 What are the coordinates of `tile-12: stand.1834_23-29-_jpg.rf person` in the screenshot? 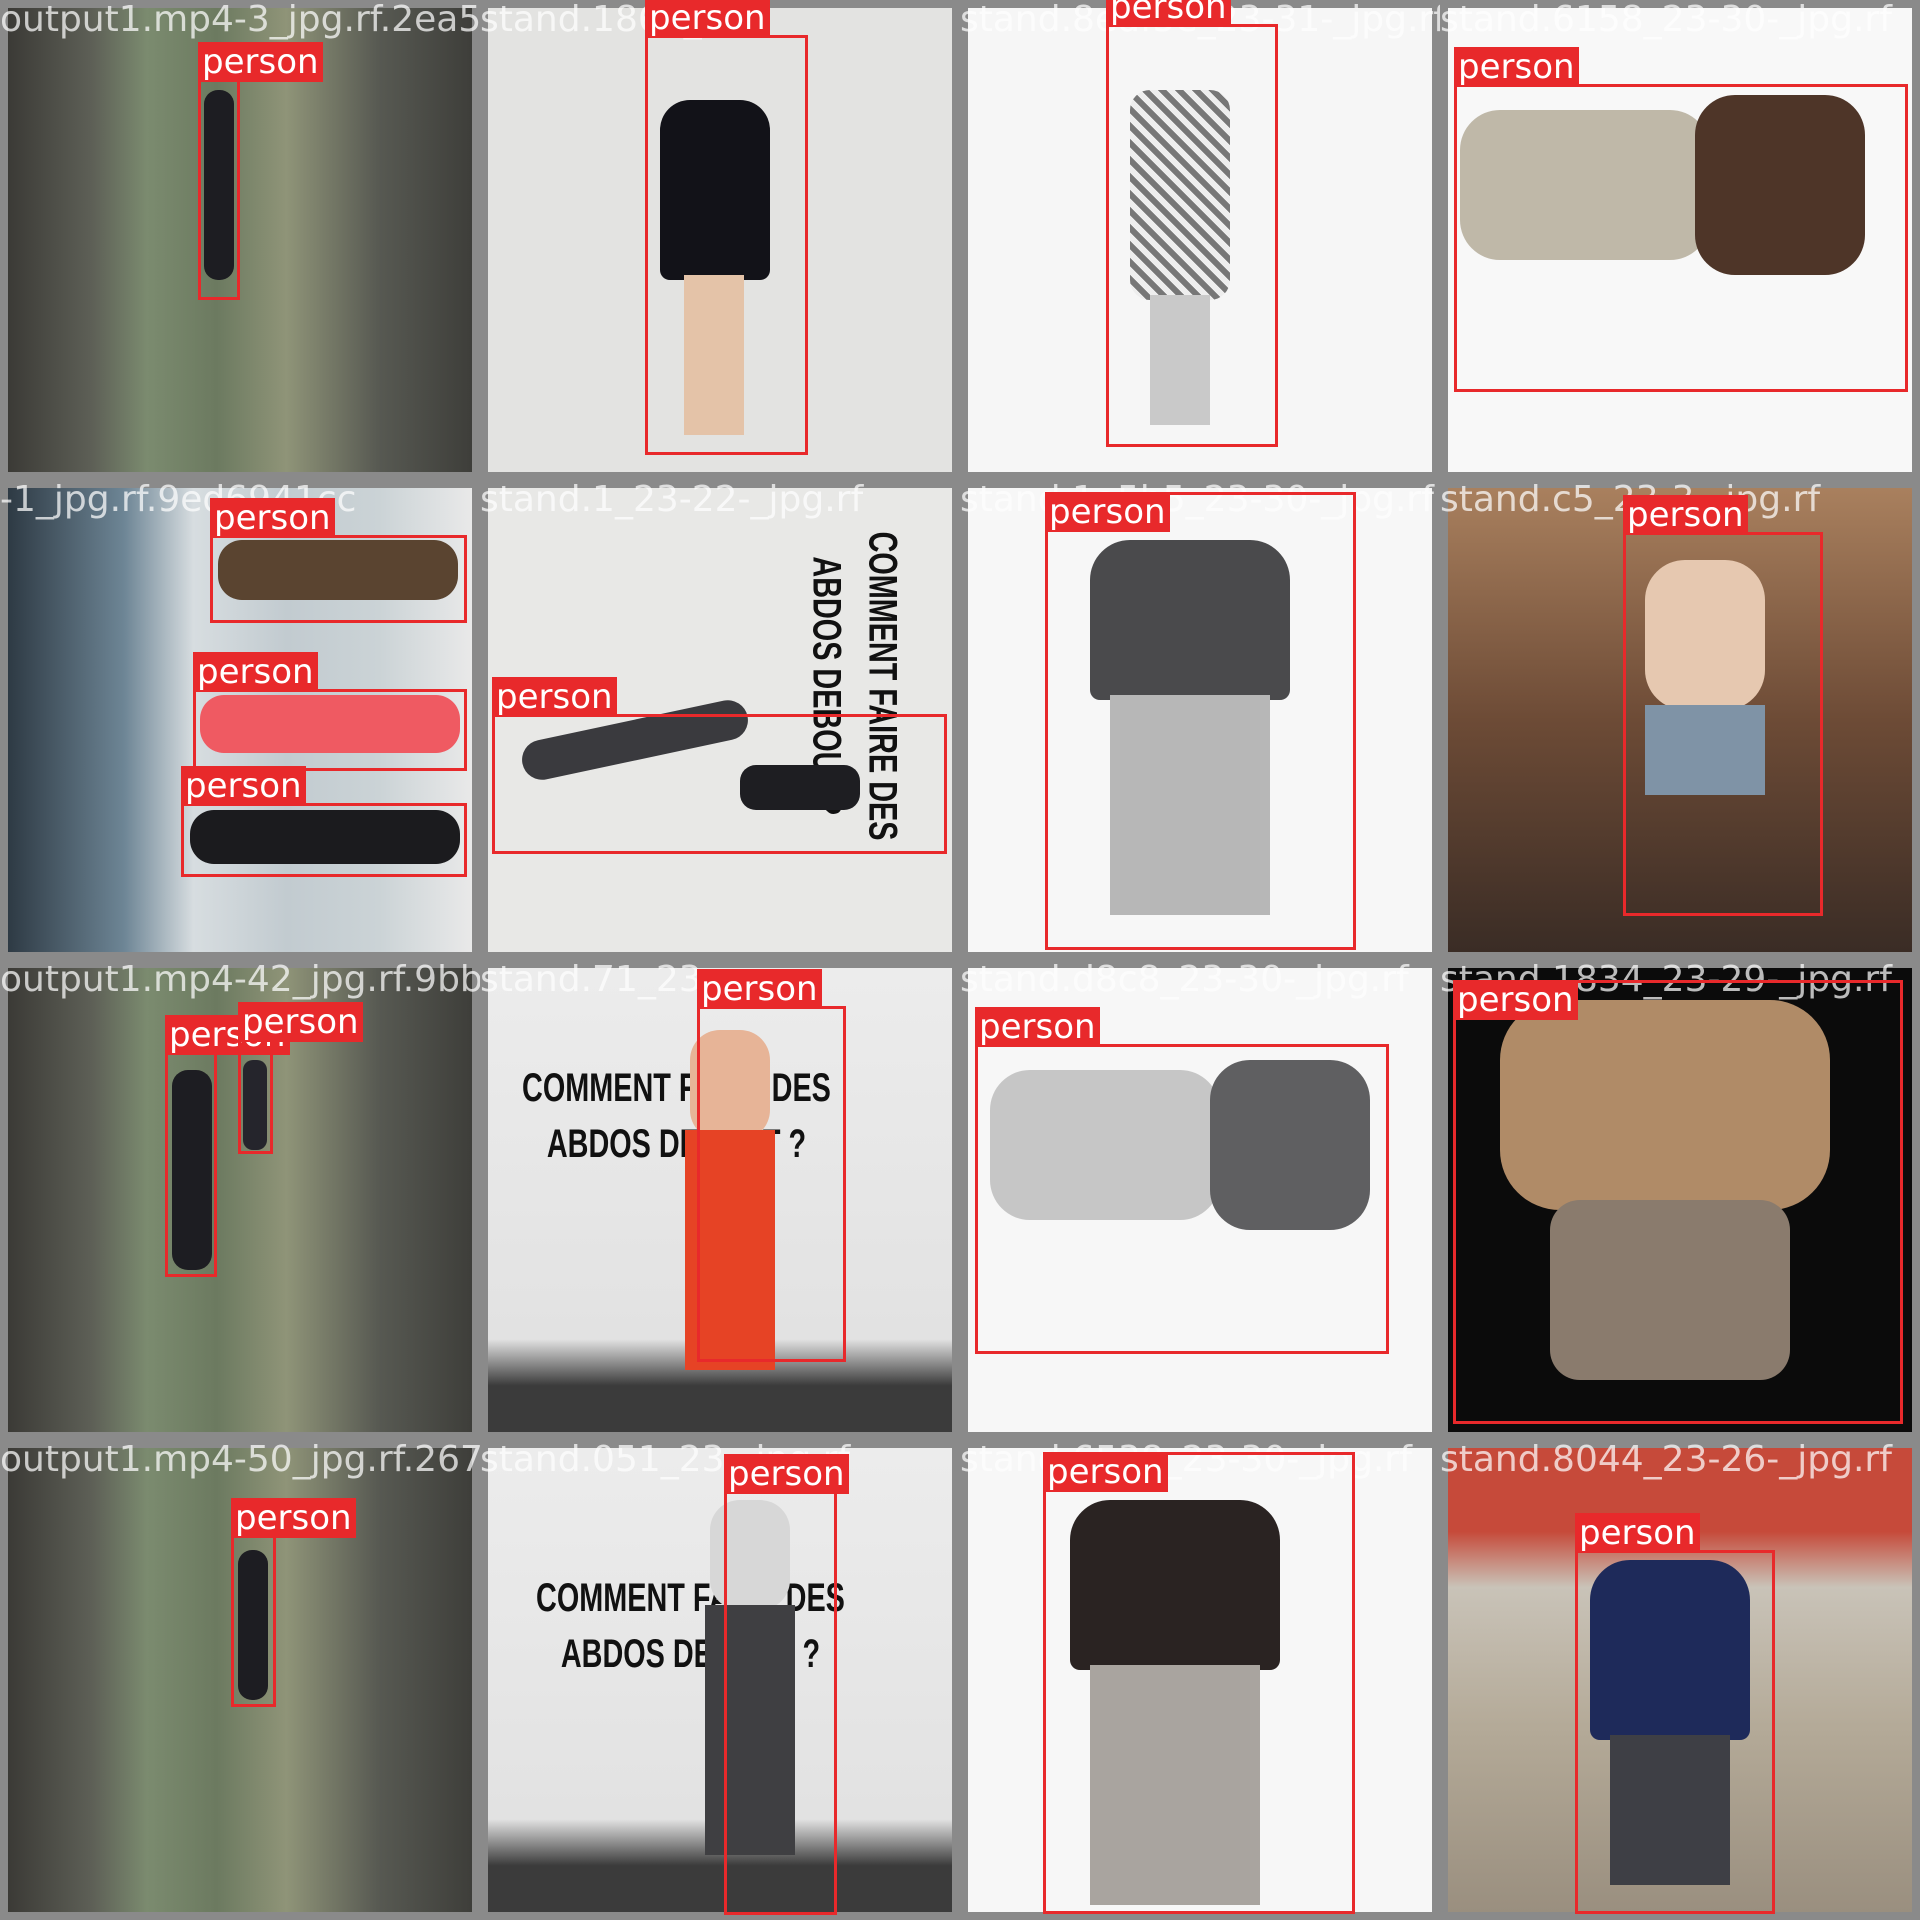 It's located at (1680, 1200).